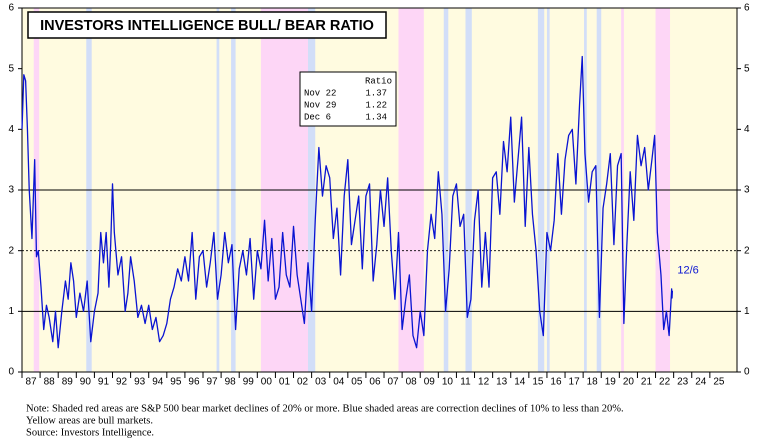 The width and height of the screenshot is (769, 442). What do you see at coordinates (68, 382) in the screenshot?
I see `x-tick-label: 89` at bounding box center [68, 382].